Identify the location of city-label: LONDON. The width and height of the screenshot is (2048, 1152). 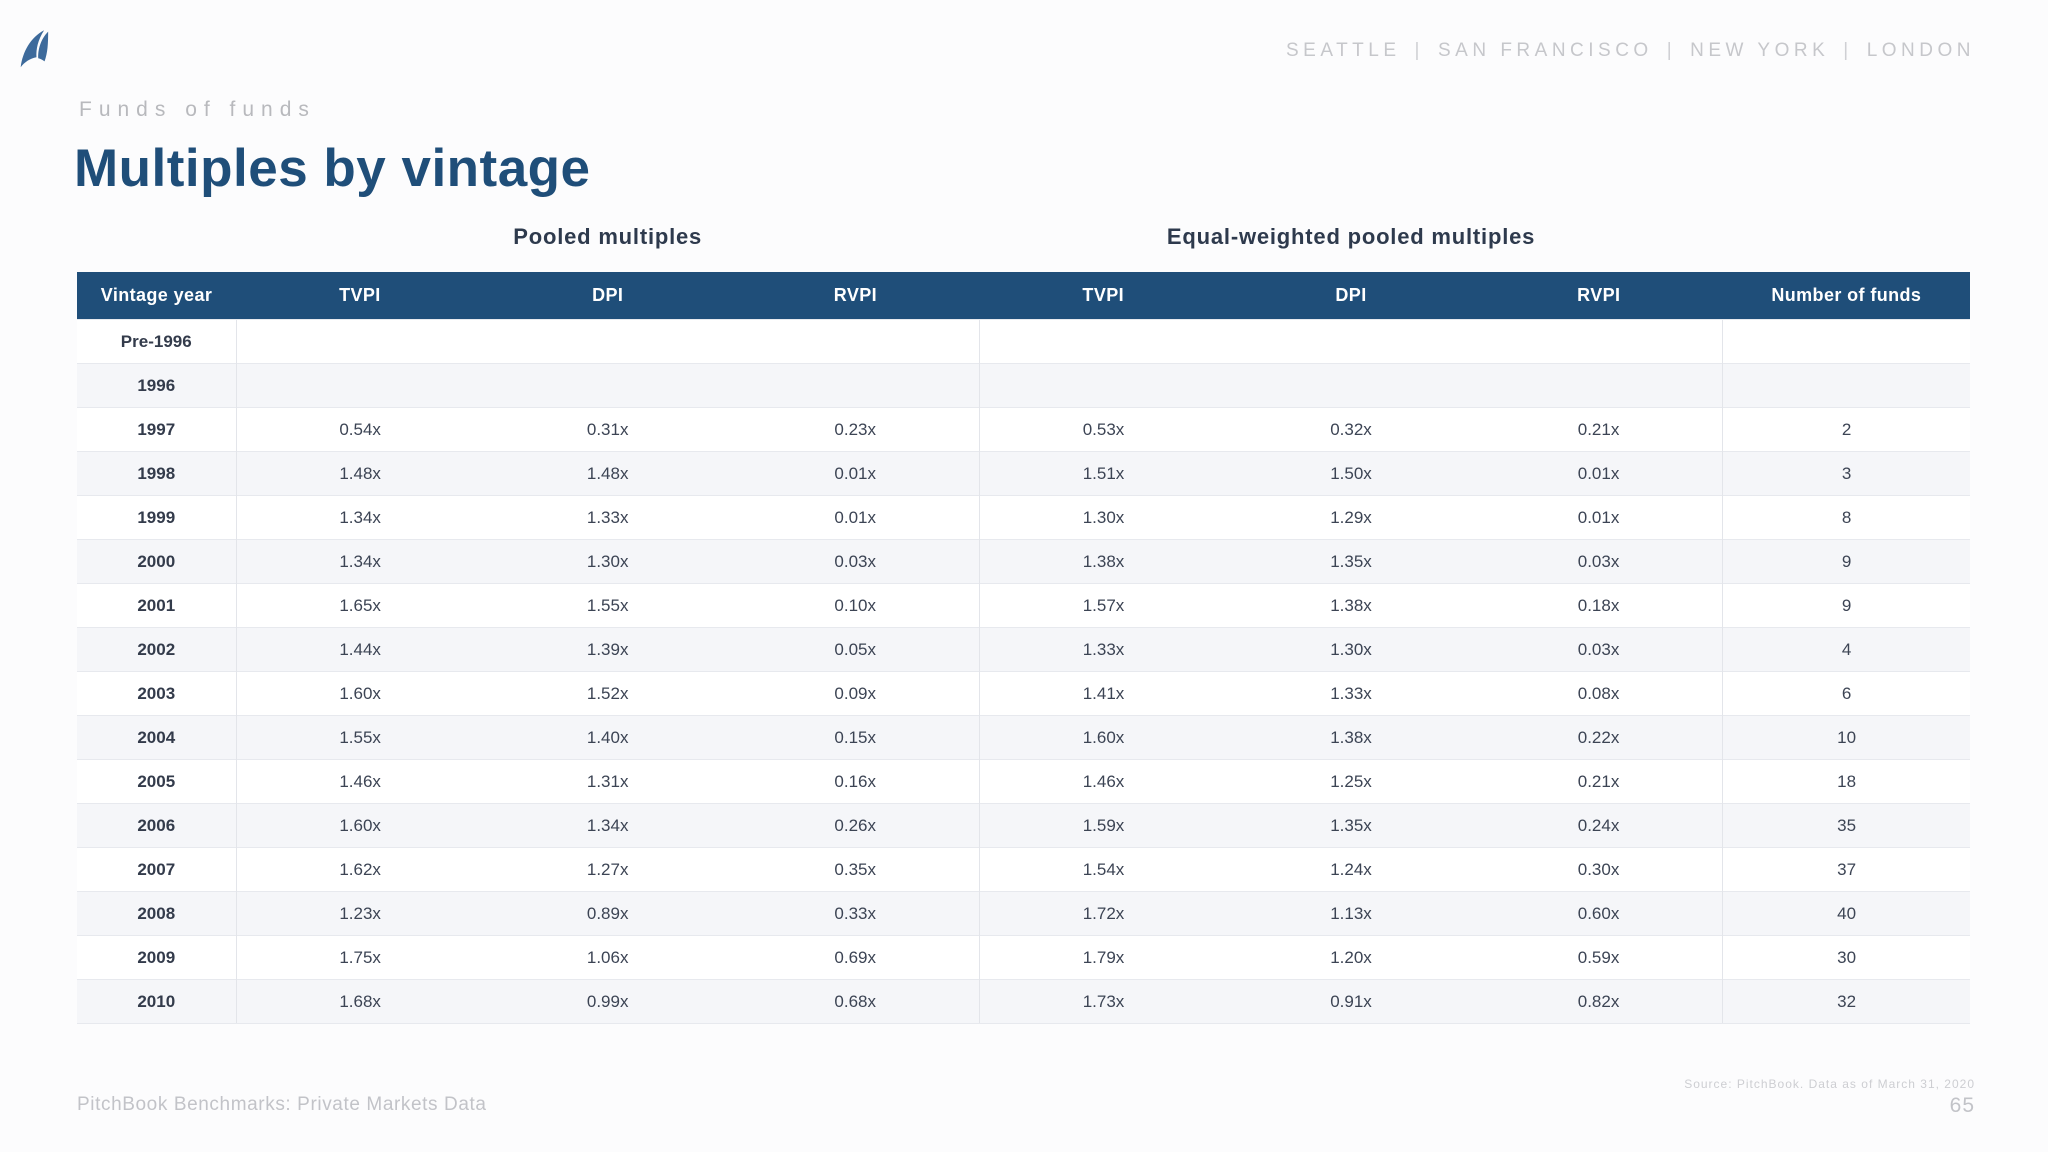
(1920, 50).